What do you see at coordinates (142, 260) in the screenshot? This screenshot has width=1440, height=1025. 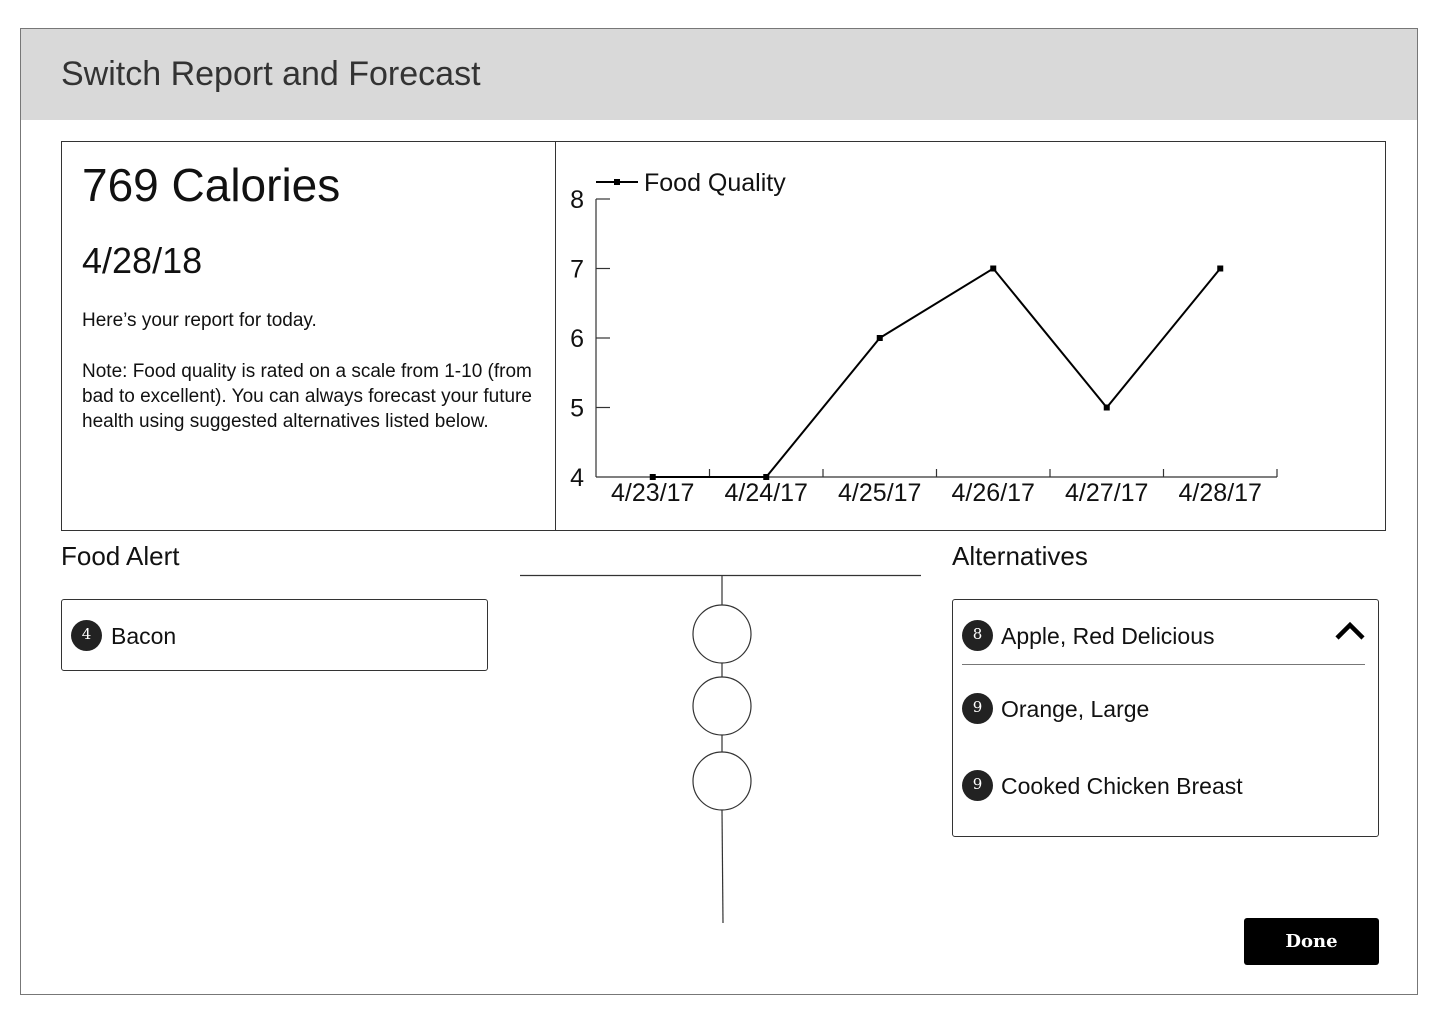 I see `report-date: 4/28/18` at bounding box center [142, 260].